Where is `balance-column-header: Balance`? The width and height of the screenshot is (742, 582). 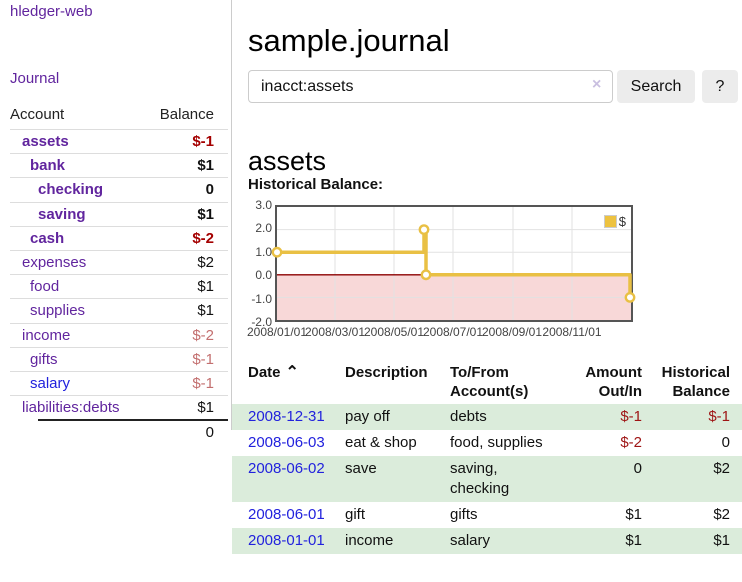
balance-column-header: Balance is located at coordinates (186, 114).